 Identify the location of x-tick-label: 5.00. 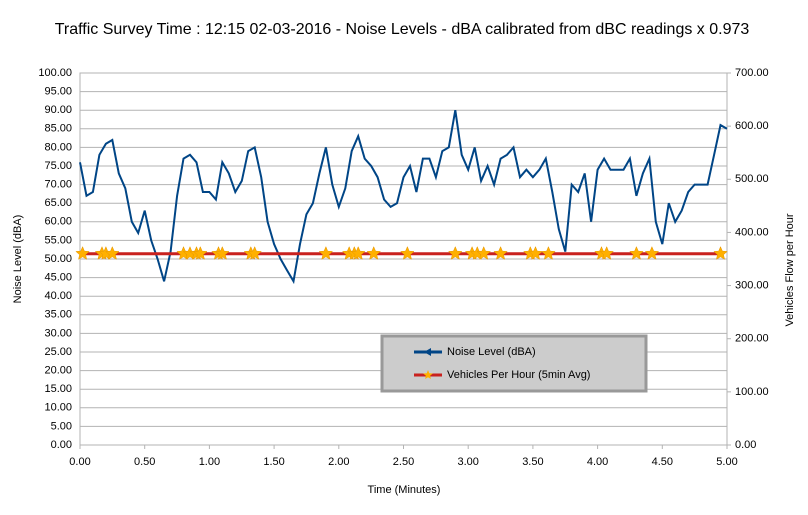
(726, 462).